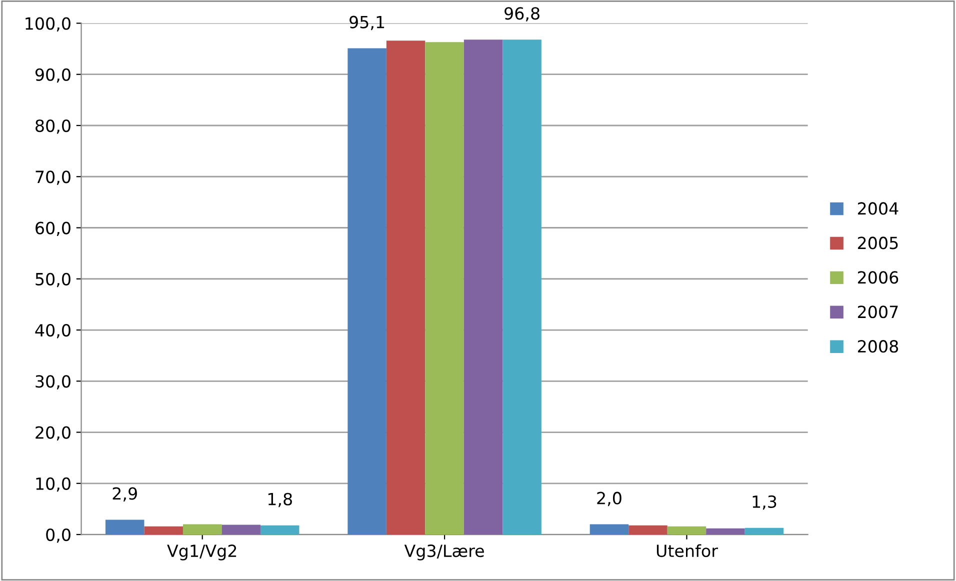  Describe the element at coordinates (48, 24) in the screenshot. I see `y-tick-label: 100,0` at that location.